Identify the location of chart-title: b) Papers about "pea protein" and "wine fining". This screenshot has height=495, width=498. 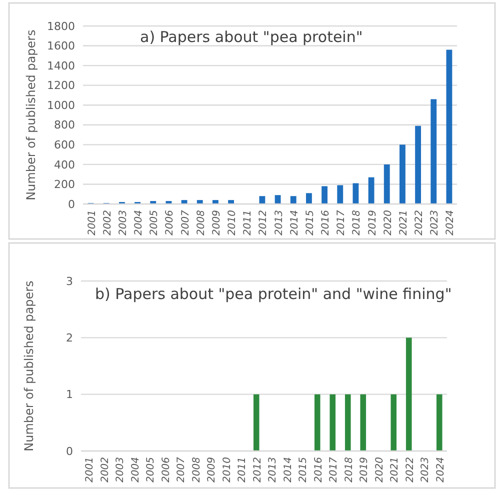
(273, 294).